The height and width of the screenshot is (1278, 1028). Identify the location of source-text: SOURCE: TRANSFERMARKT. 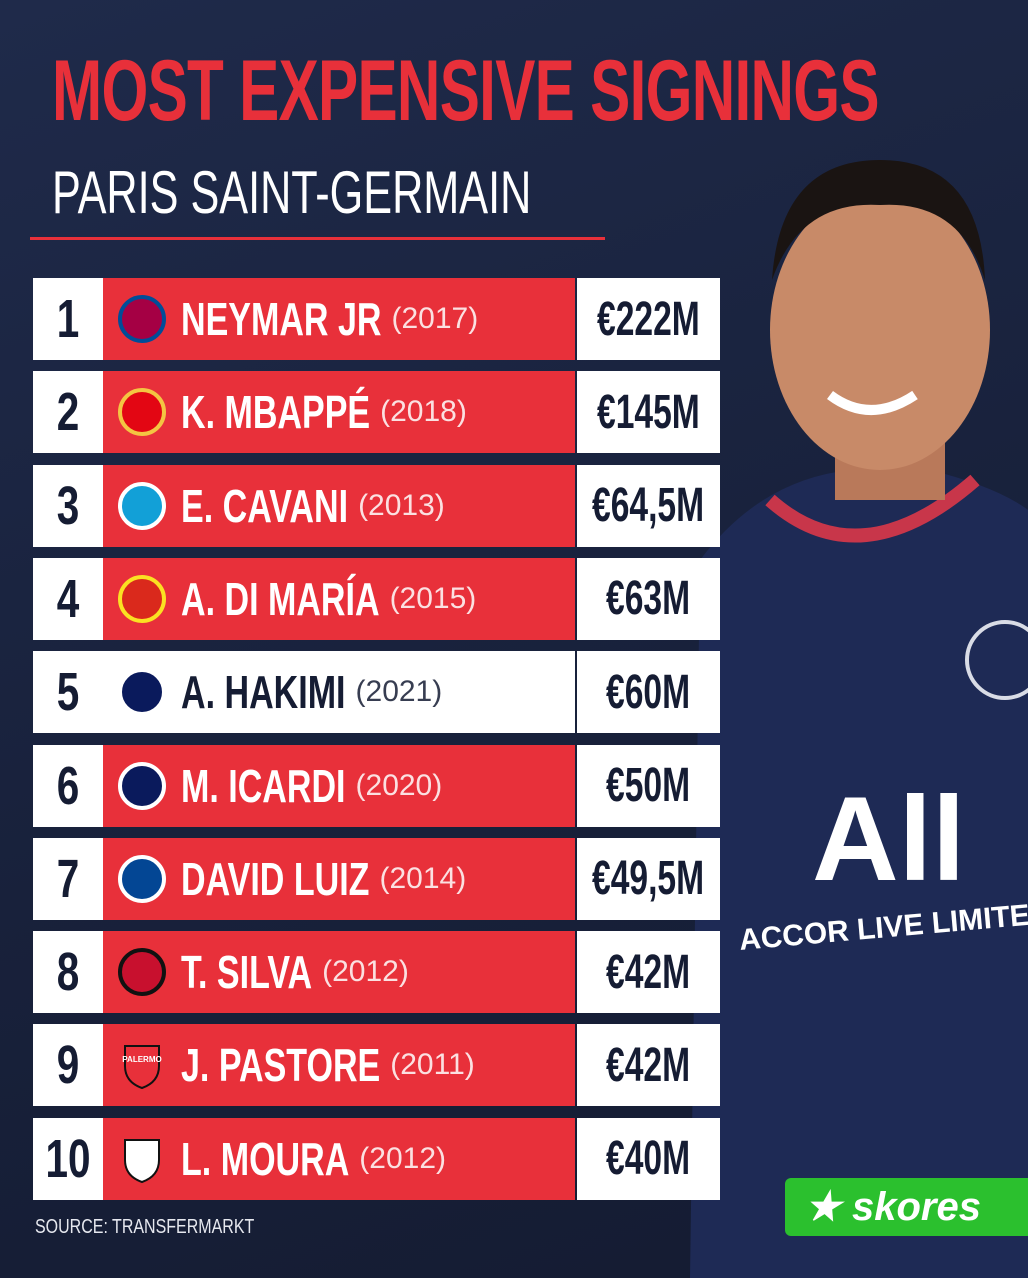
(145, 1227).